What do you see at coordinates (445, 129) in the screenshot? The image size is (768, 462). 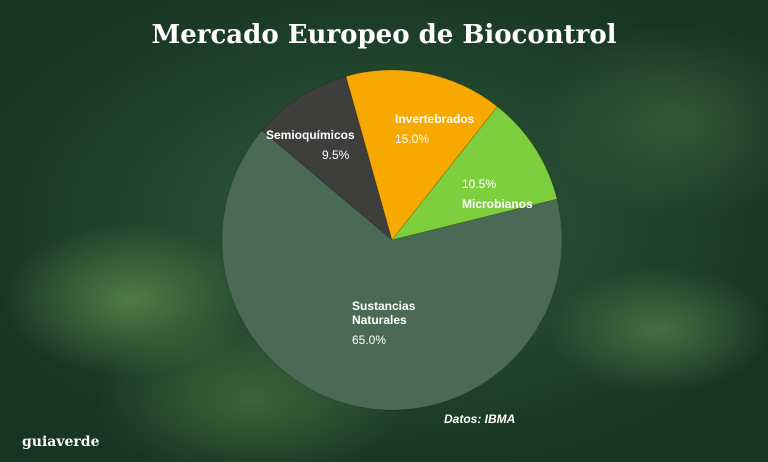 I see `slice-label: Invertebrados 15.0%` at bounding box center [445, 129].